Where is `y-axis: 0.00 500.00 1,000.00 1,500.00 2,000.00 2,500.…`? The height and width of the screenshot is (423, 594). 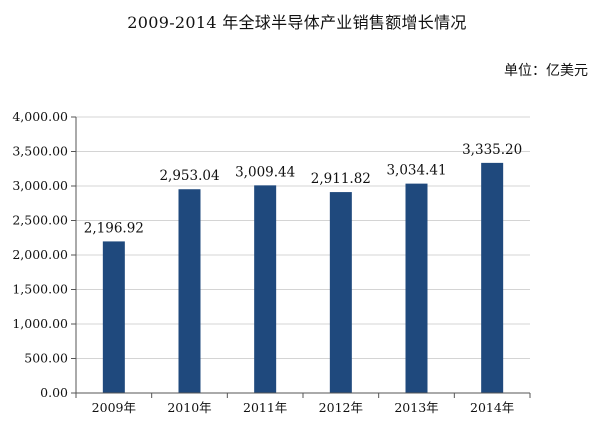
y-axis: 0.00 500.00 1,000.00 1,500.00 2,000.00 2,500.… is located at coordinates (44, 254).